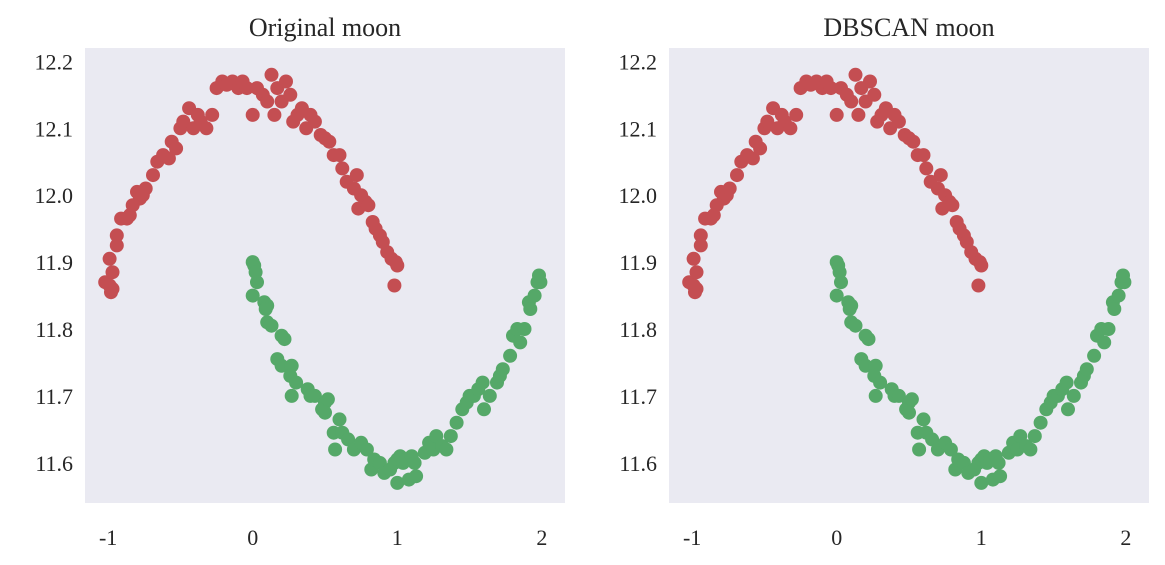  What do you see at coordinates (638, 463) in the screenshot?
I see `y-tick-label: 11.6` at bounding box center [638, 463].